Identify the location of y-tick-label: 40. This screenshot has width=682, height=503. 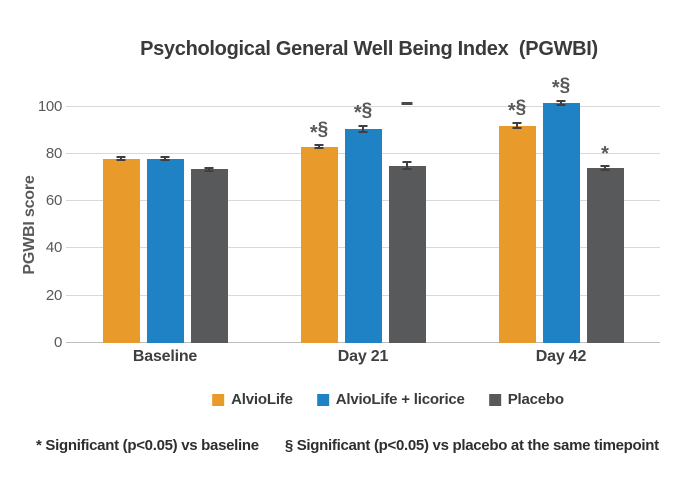
(53, 248).